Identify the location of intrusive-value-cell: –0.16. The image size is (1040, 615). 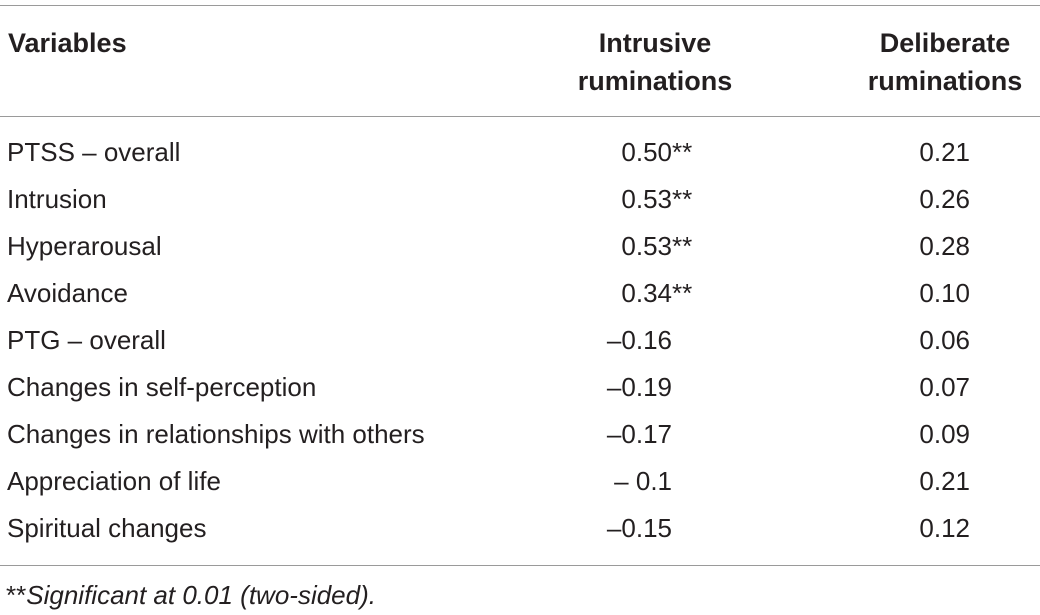
(630, 340).